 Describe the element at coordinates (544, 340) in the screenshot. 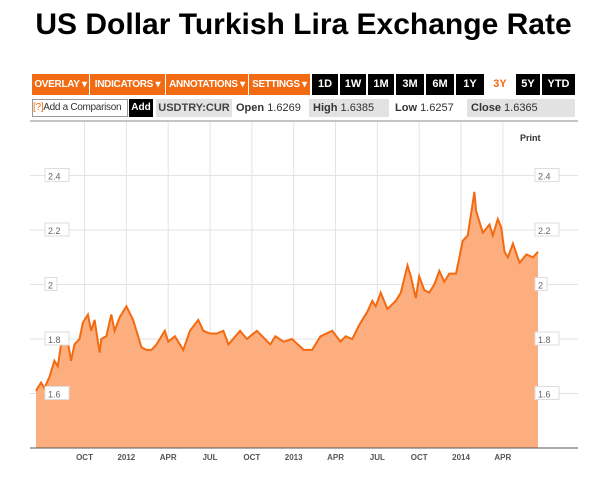

I see `y-tick-label-right: 1.8` at that location.